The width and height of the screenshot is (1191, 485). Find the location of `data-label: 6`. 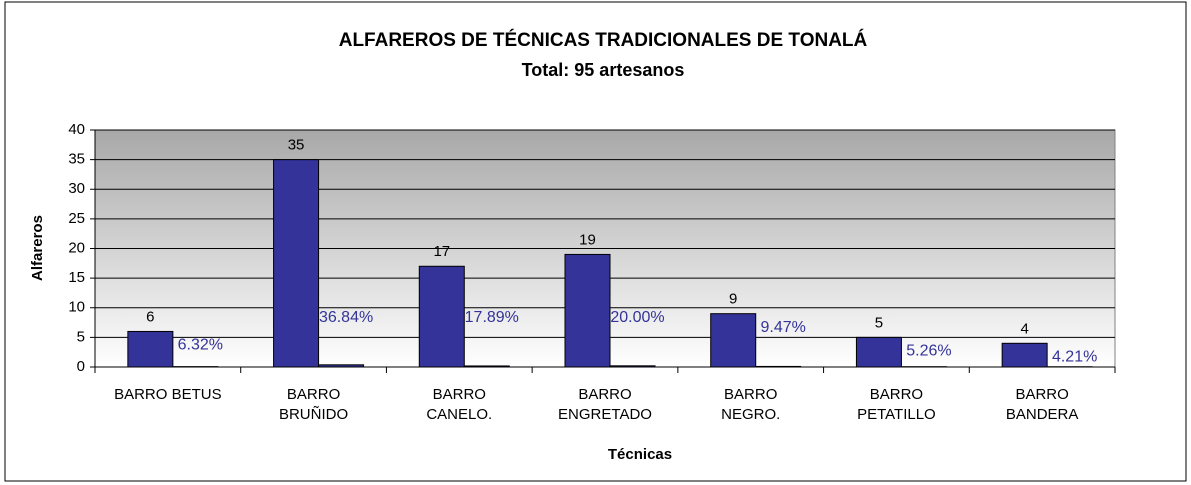

data-label: 6 is located at coordinates (150, 316).